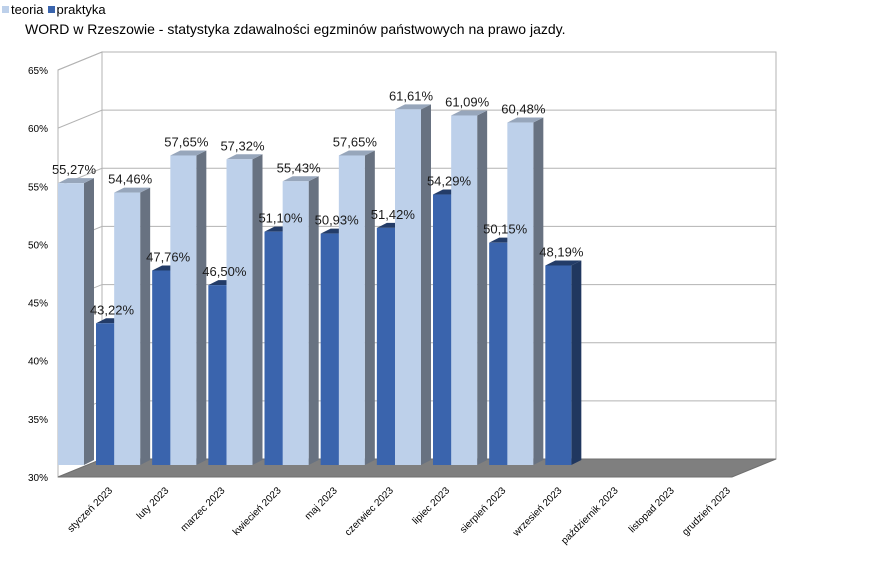 This screenshot has width=879, height=569. I want to click on legend-label-teoria: teoria, so click(27, 9).